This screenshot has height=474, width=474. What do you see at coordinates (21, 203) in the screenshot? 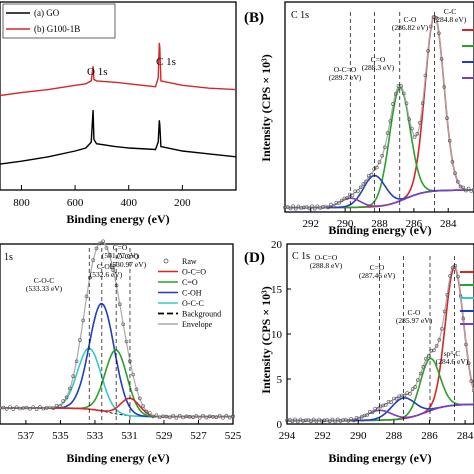
I see `a-xtick-label: 800` at bounding box center [21, 203].